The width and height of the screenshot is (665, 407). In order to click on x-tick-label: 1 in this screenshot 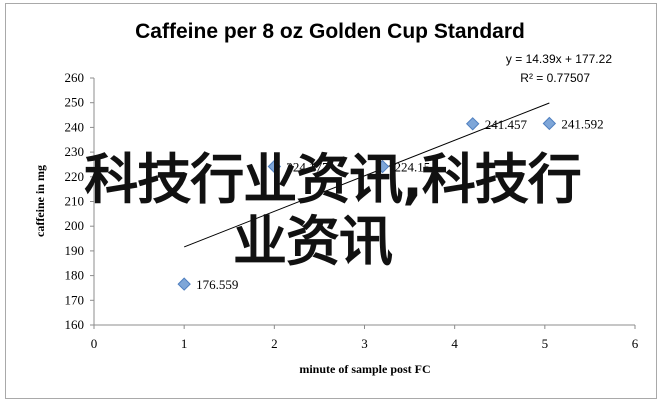, I will do `click(184, 343)`.